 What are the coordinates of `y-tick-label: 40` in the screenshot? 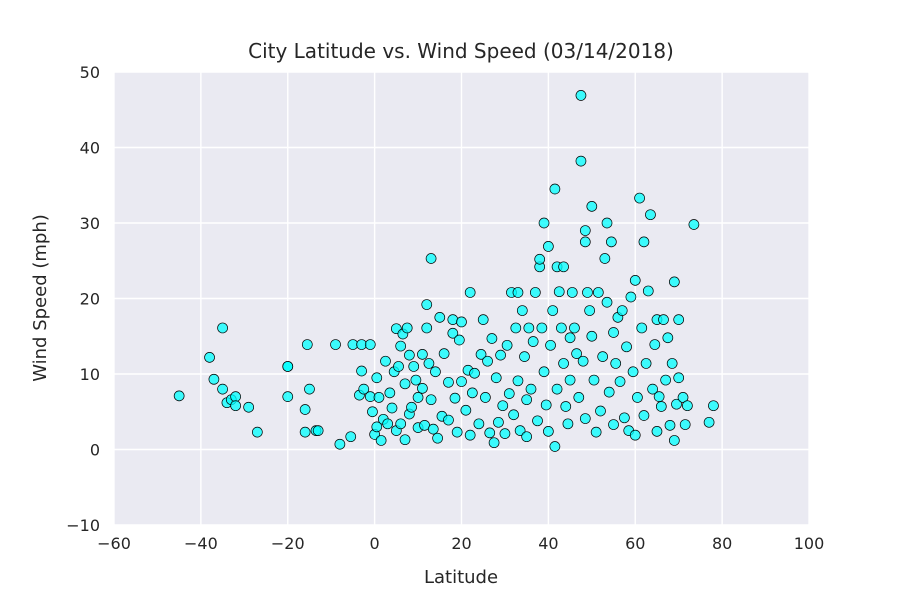 It's located at (90, 148).